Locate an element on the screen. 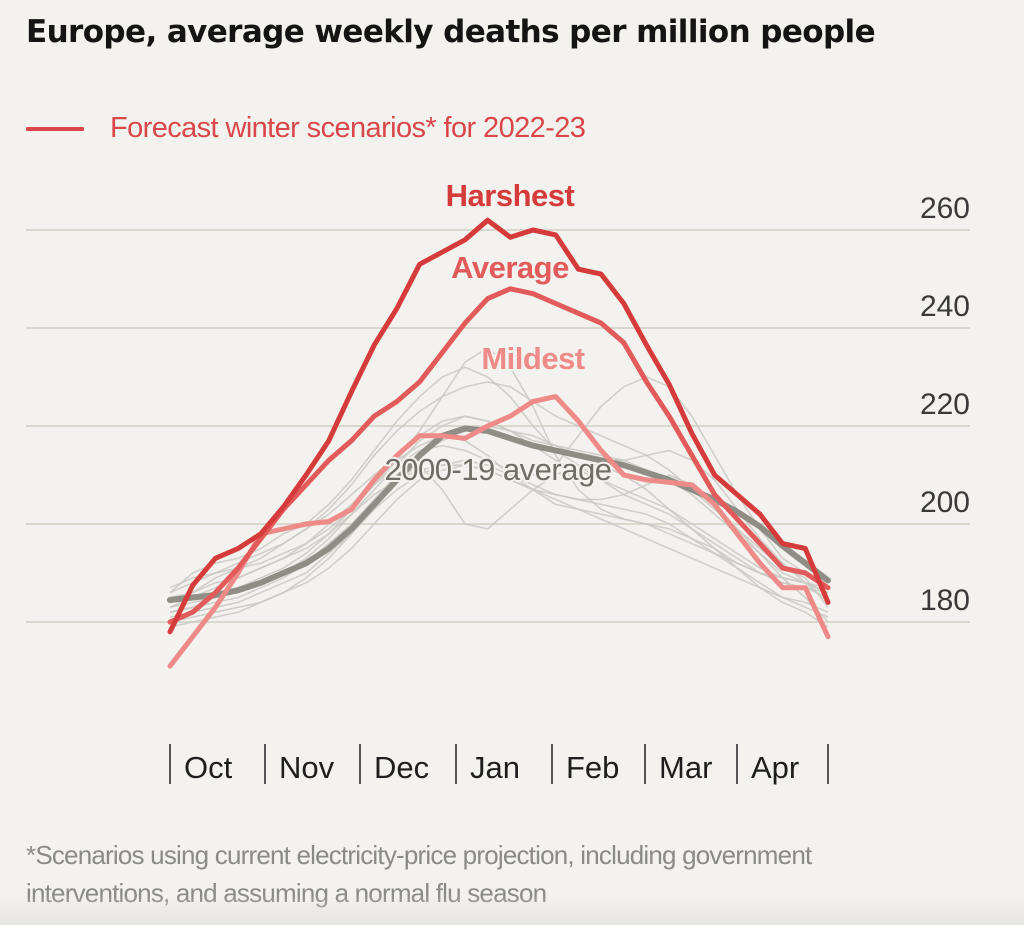  annotation-2000-19-average: 2000-19 average is located at coordinates (498, 469).